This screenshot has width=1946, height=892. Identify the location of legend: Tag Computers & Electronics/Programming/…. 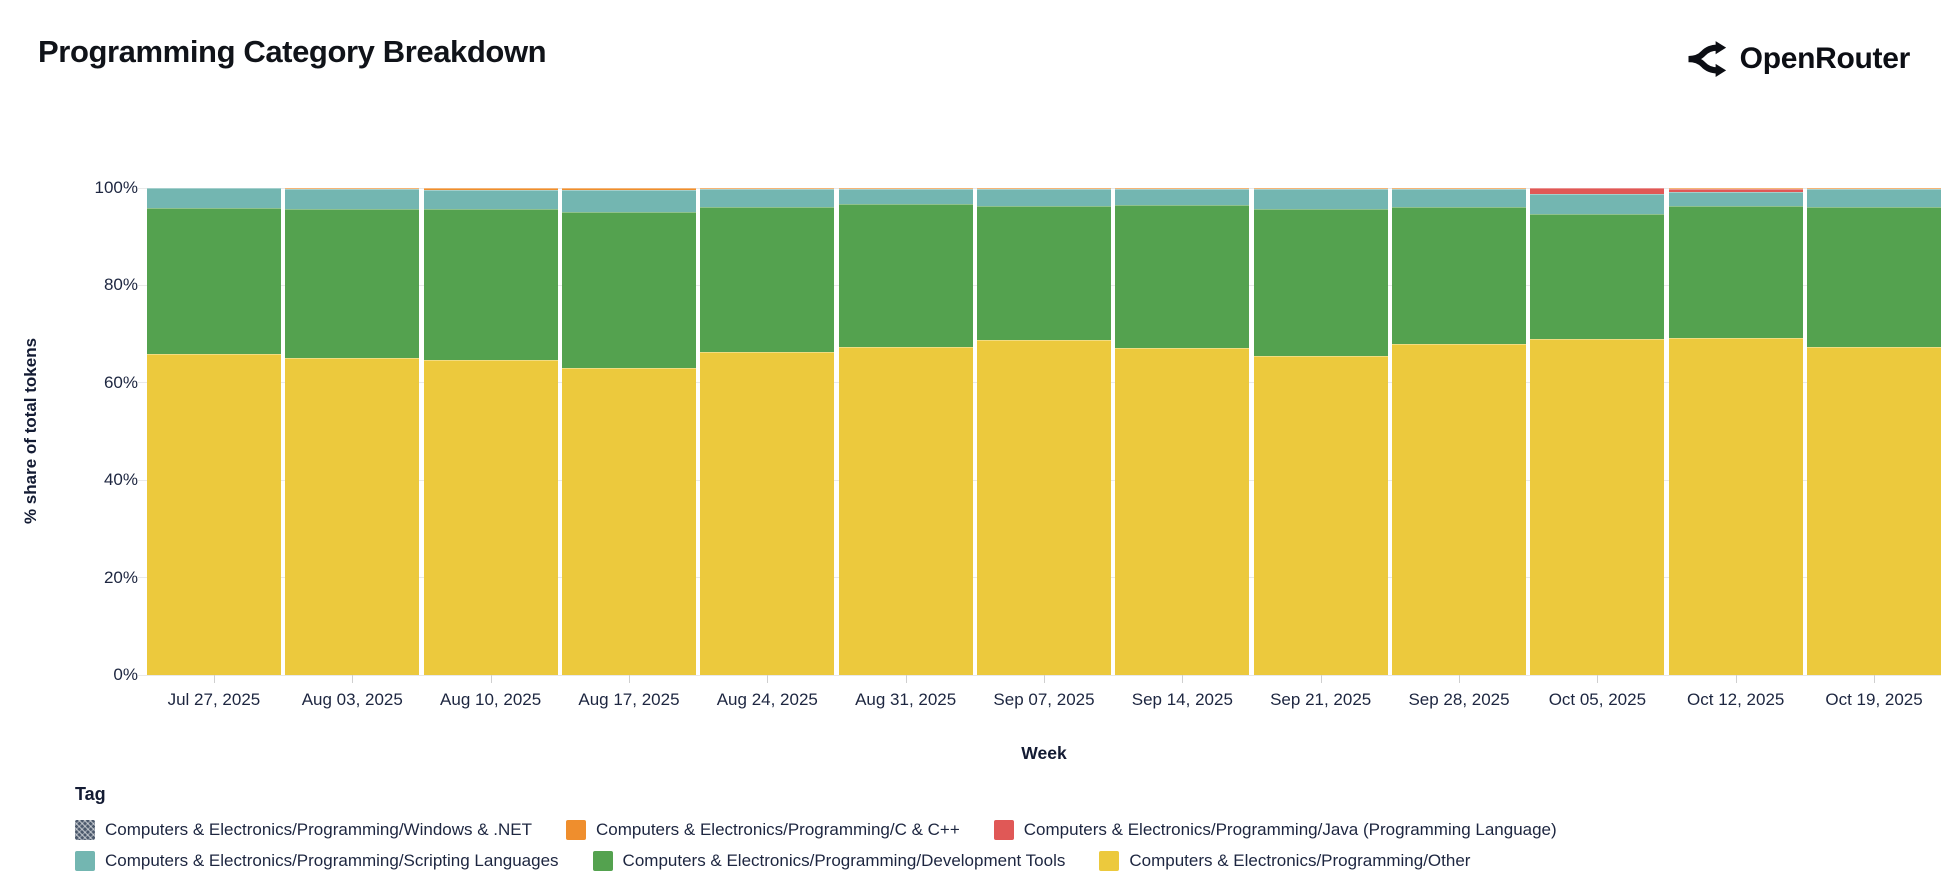
(816, 833).